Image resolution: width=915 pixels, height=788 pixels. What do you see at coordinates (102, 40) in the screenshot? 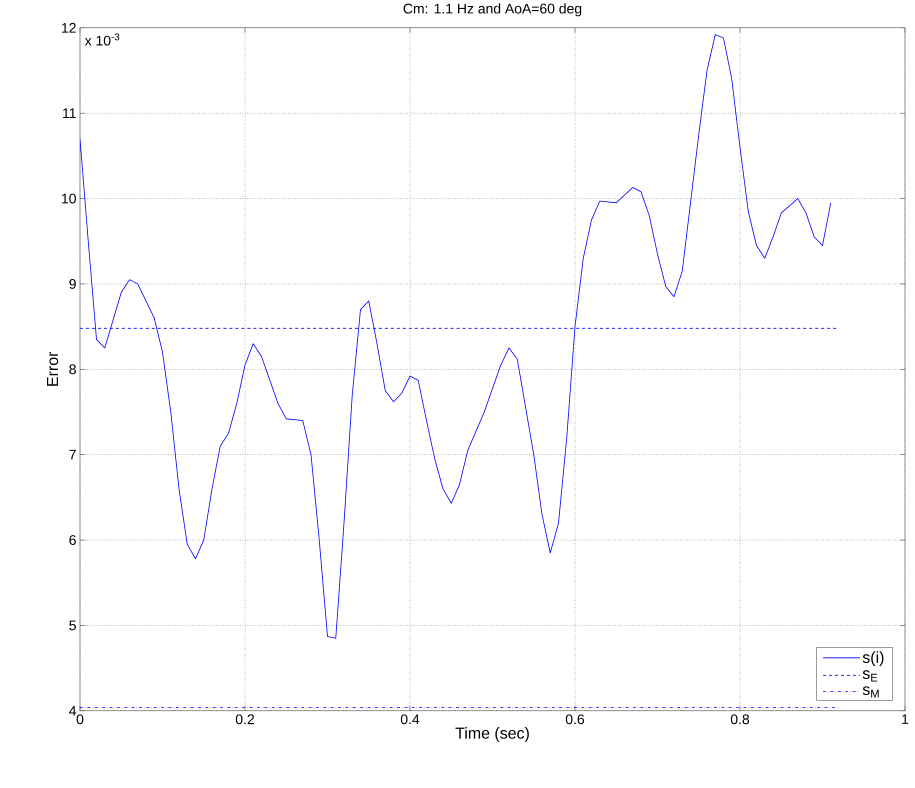
I see `annotation: x 10$^{-3}$` at bounding box center [102, 40].